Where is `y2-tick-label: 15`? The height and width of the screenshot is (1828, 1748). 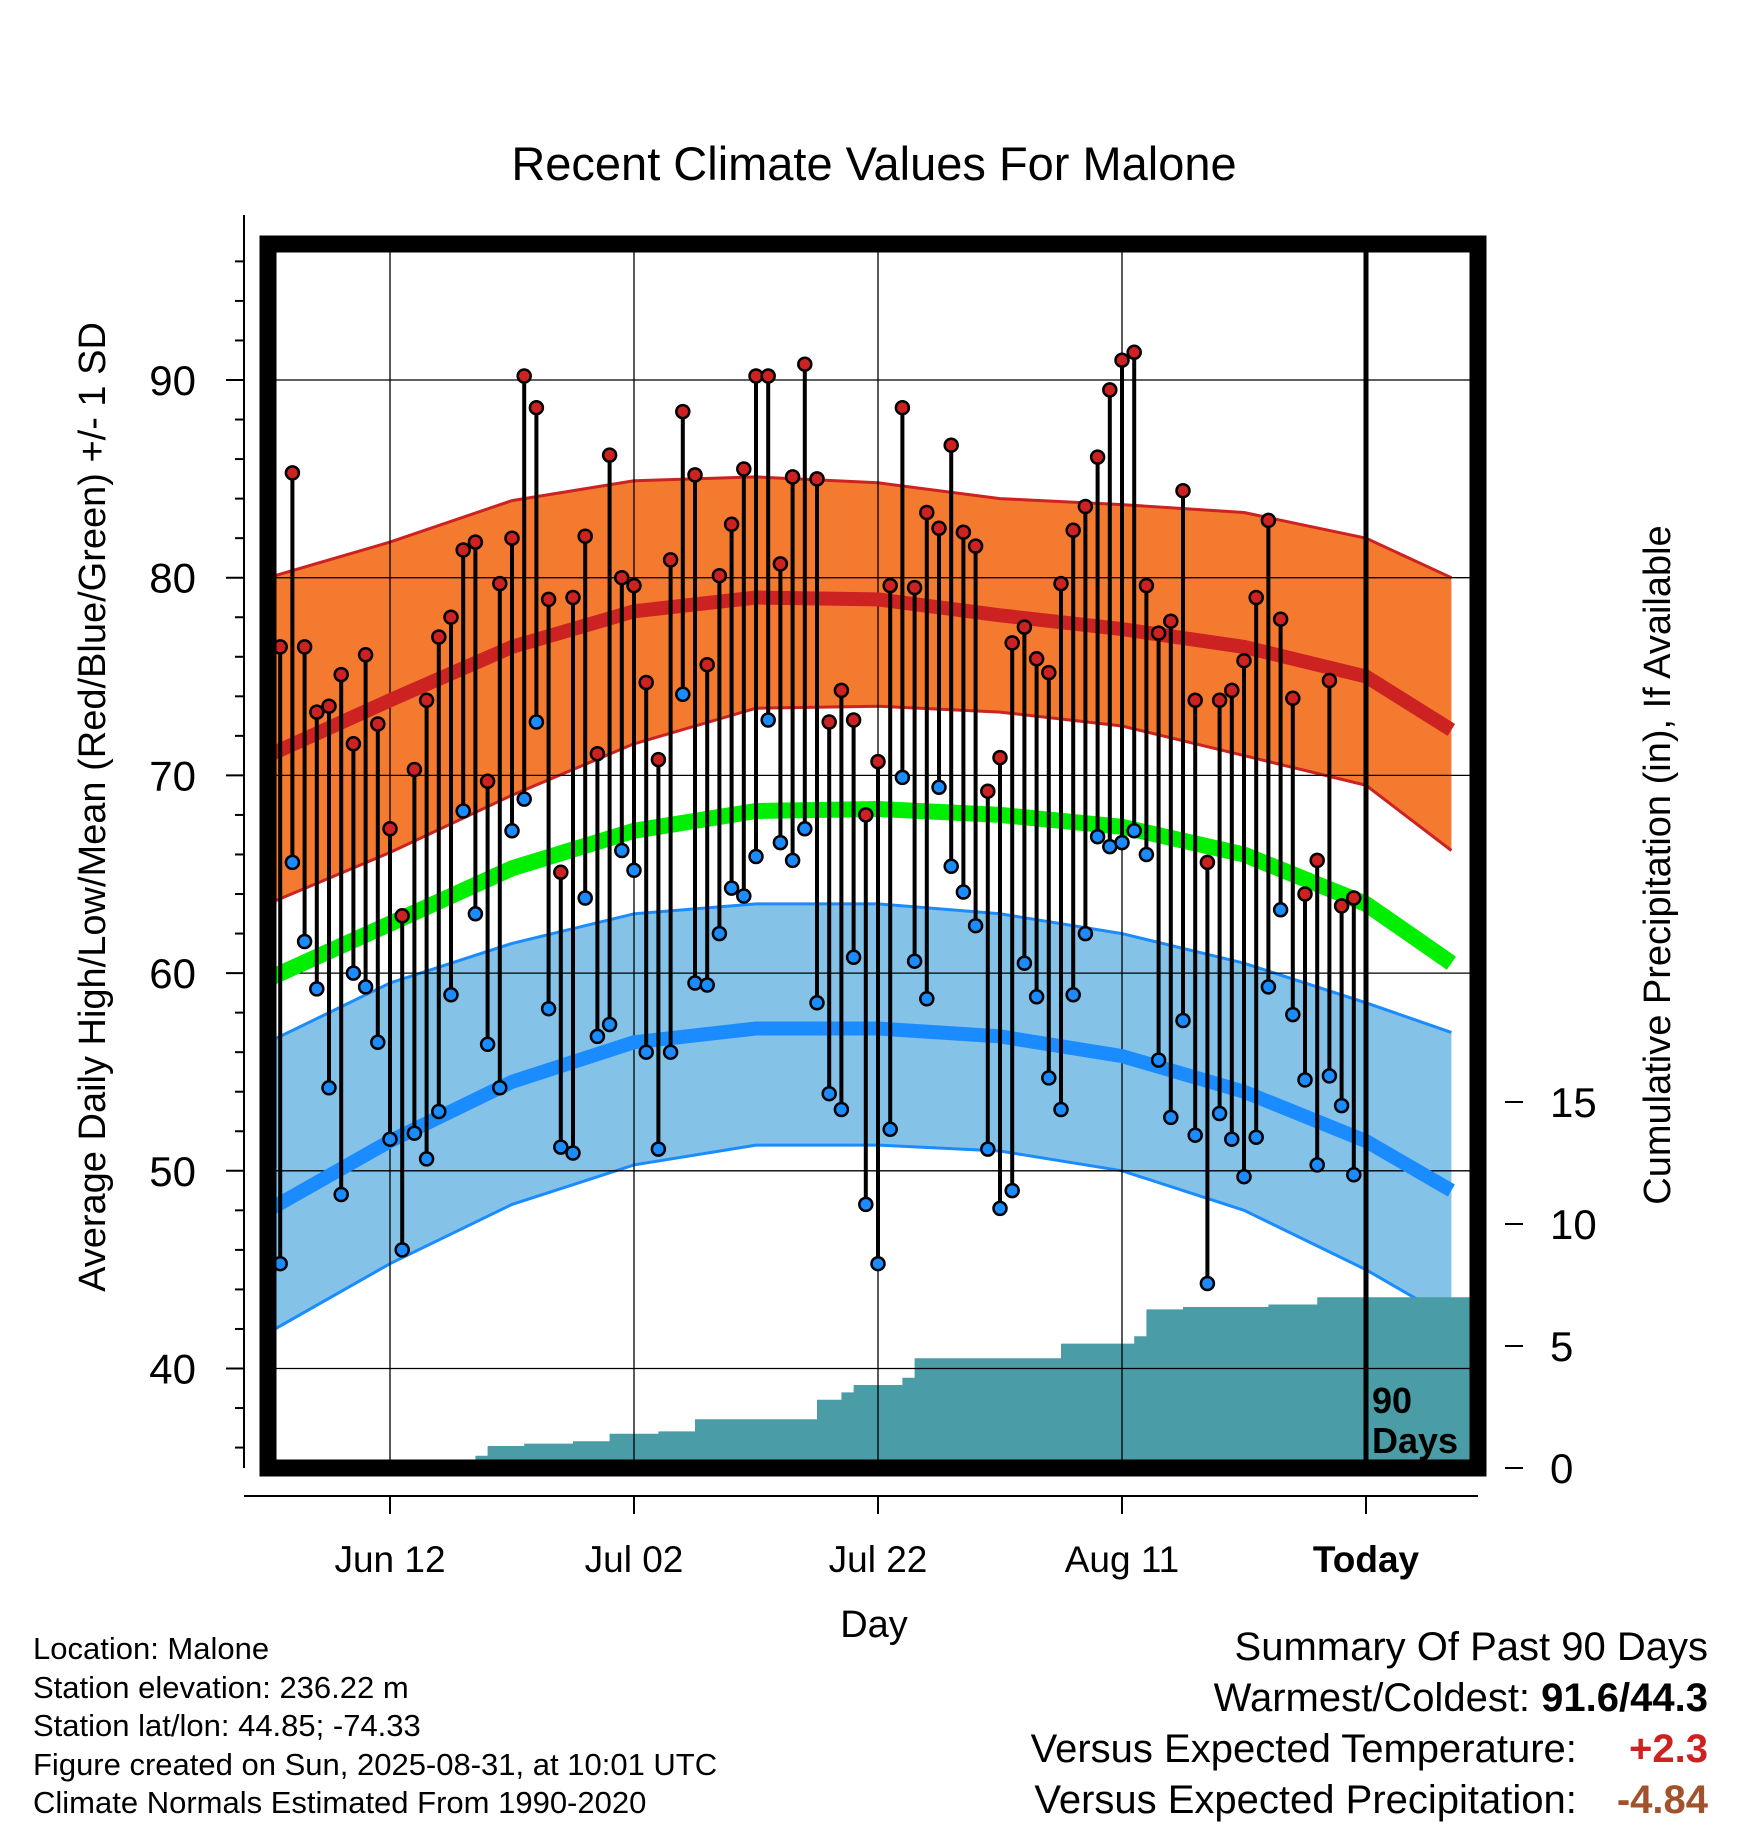
y2-tick-label: 15 is located at coordinates (1573, 1102).